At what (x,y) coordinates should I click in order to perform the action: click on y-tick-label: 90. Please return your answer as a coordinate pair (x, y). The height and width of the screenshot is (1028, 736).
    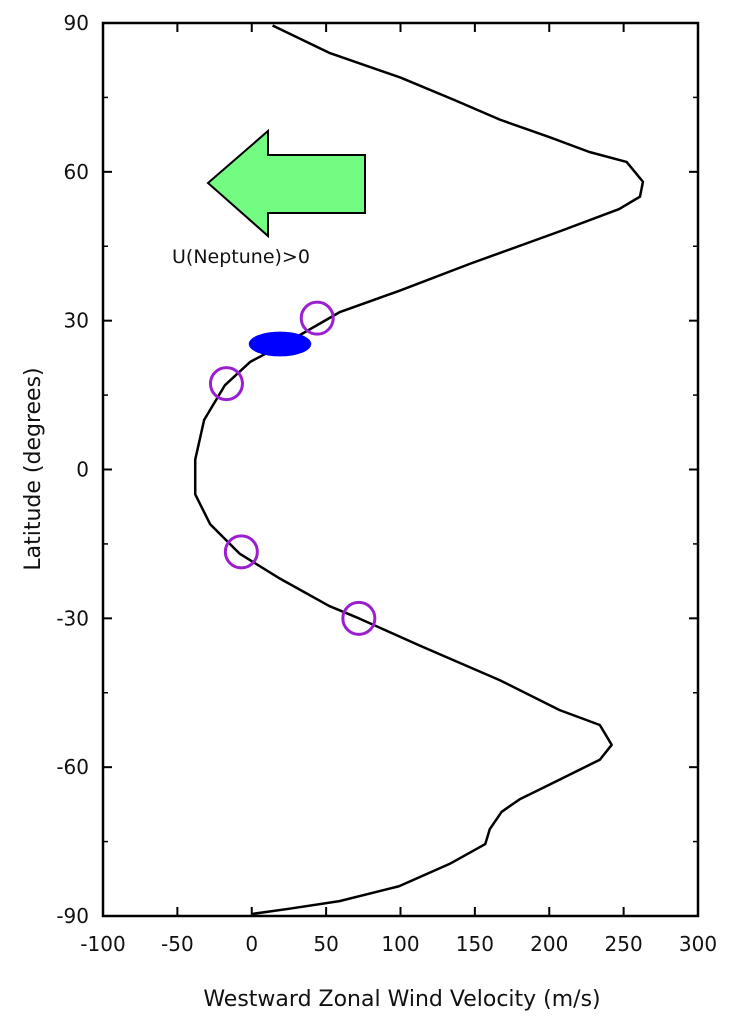
    Looking at the image, I should click on (76, 23).